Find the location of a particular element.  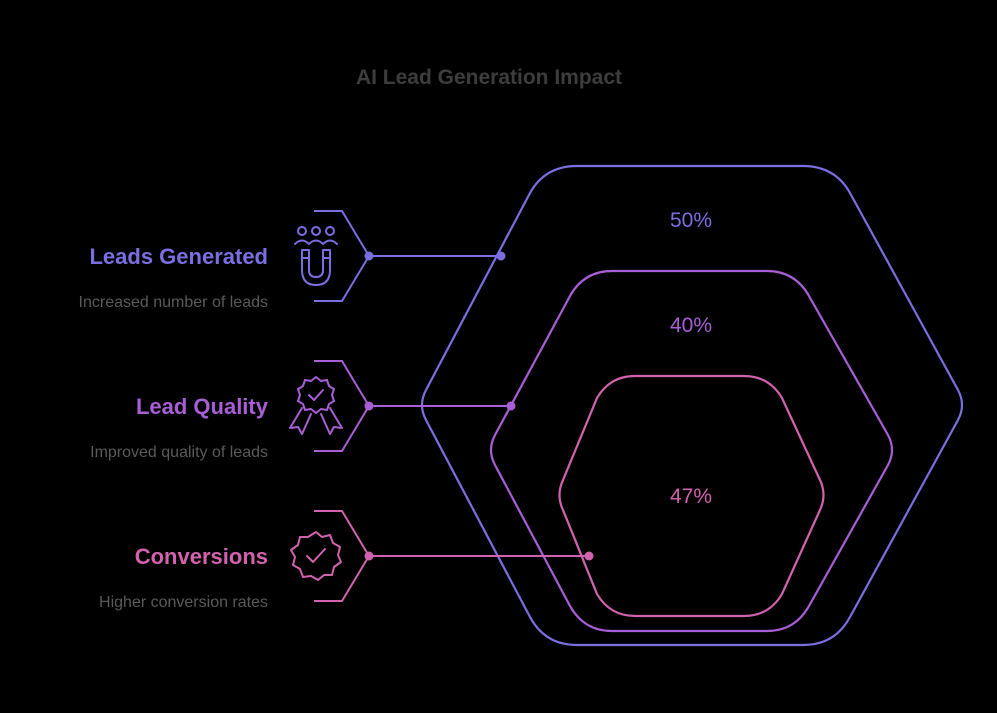

award-badge-icon is located at coordinates (316, 405).